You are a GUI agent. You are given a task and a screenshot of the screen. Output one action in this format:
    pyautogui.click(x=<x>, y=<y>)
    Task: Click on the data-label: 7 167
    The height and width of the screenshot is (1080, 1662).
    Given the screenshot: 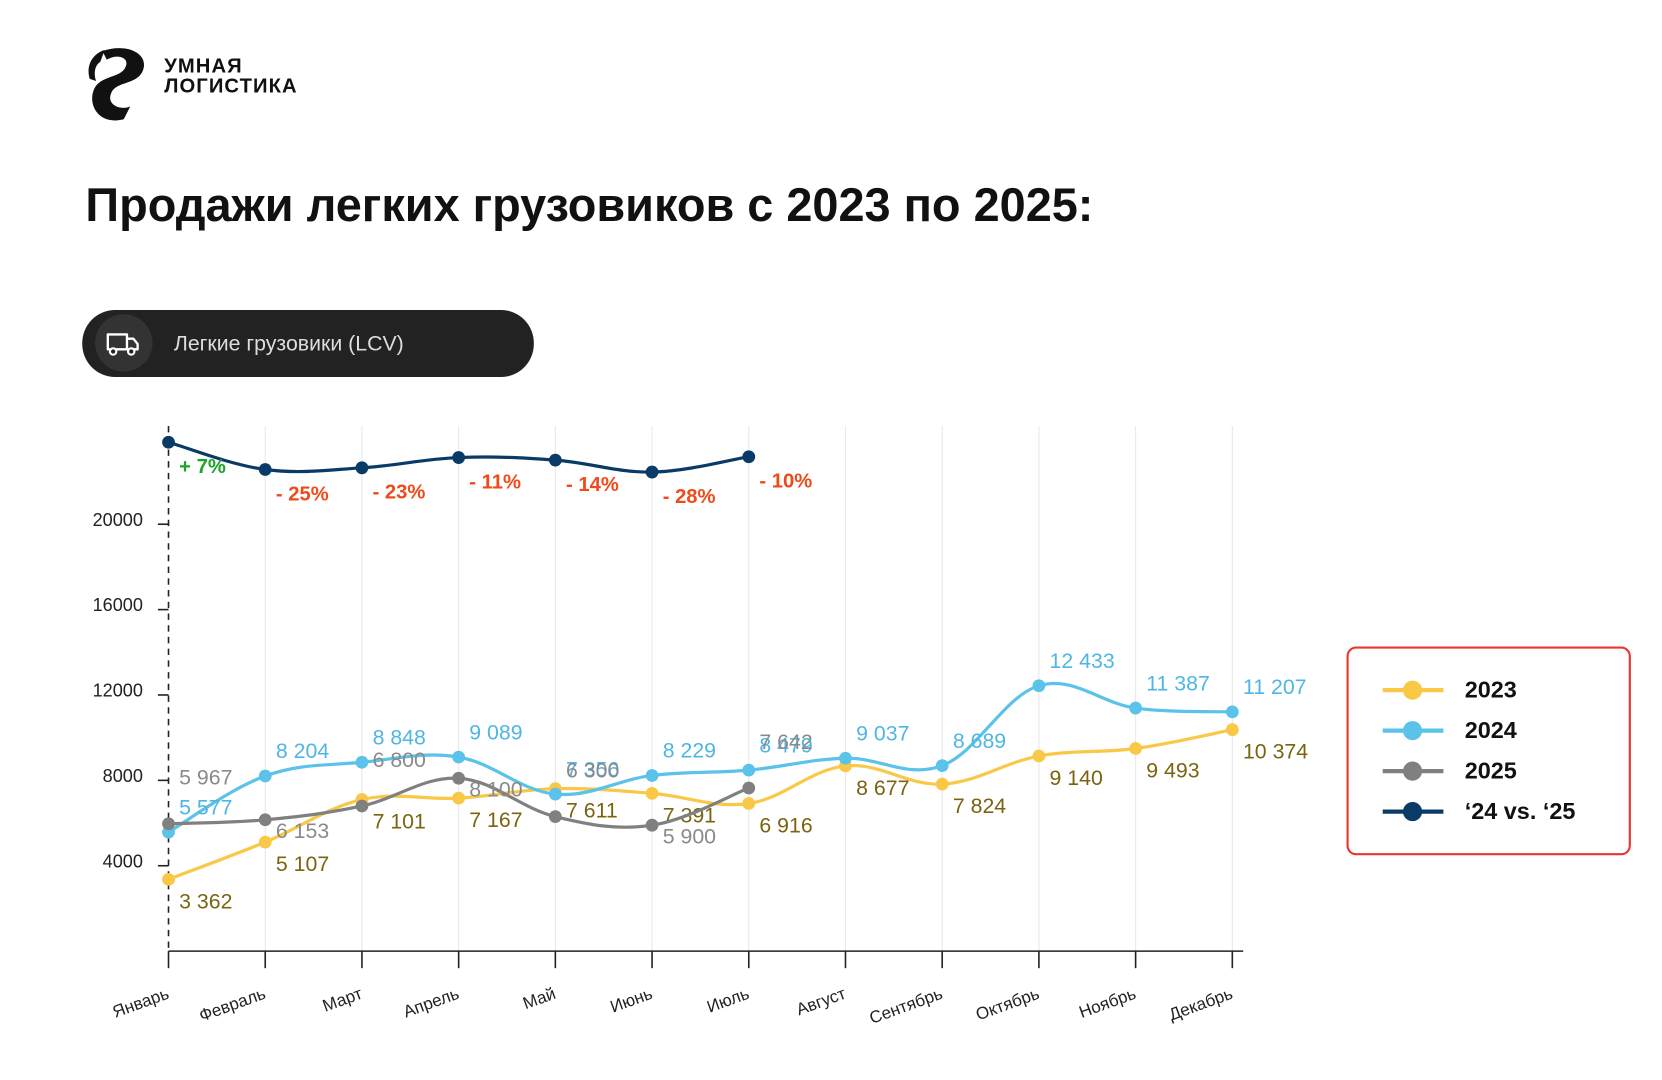 What is the action you would take?
    pyautogui.click(x=495, y=820)
    